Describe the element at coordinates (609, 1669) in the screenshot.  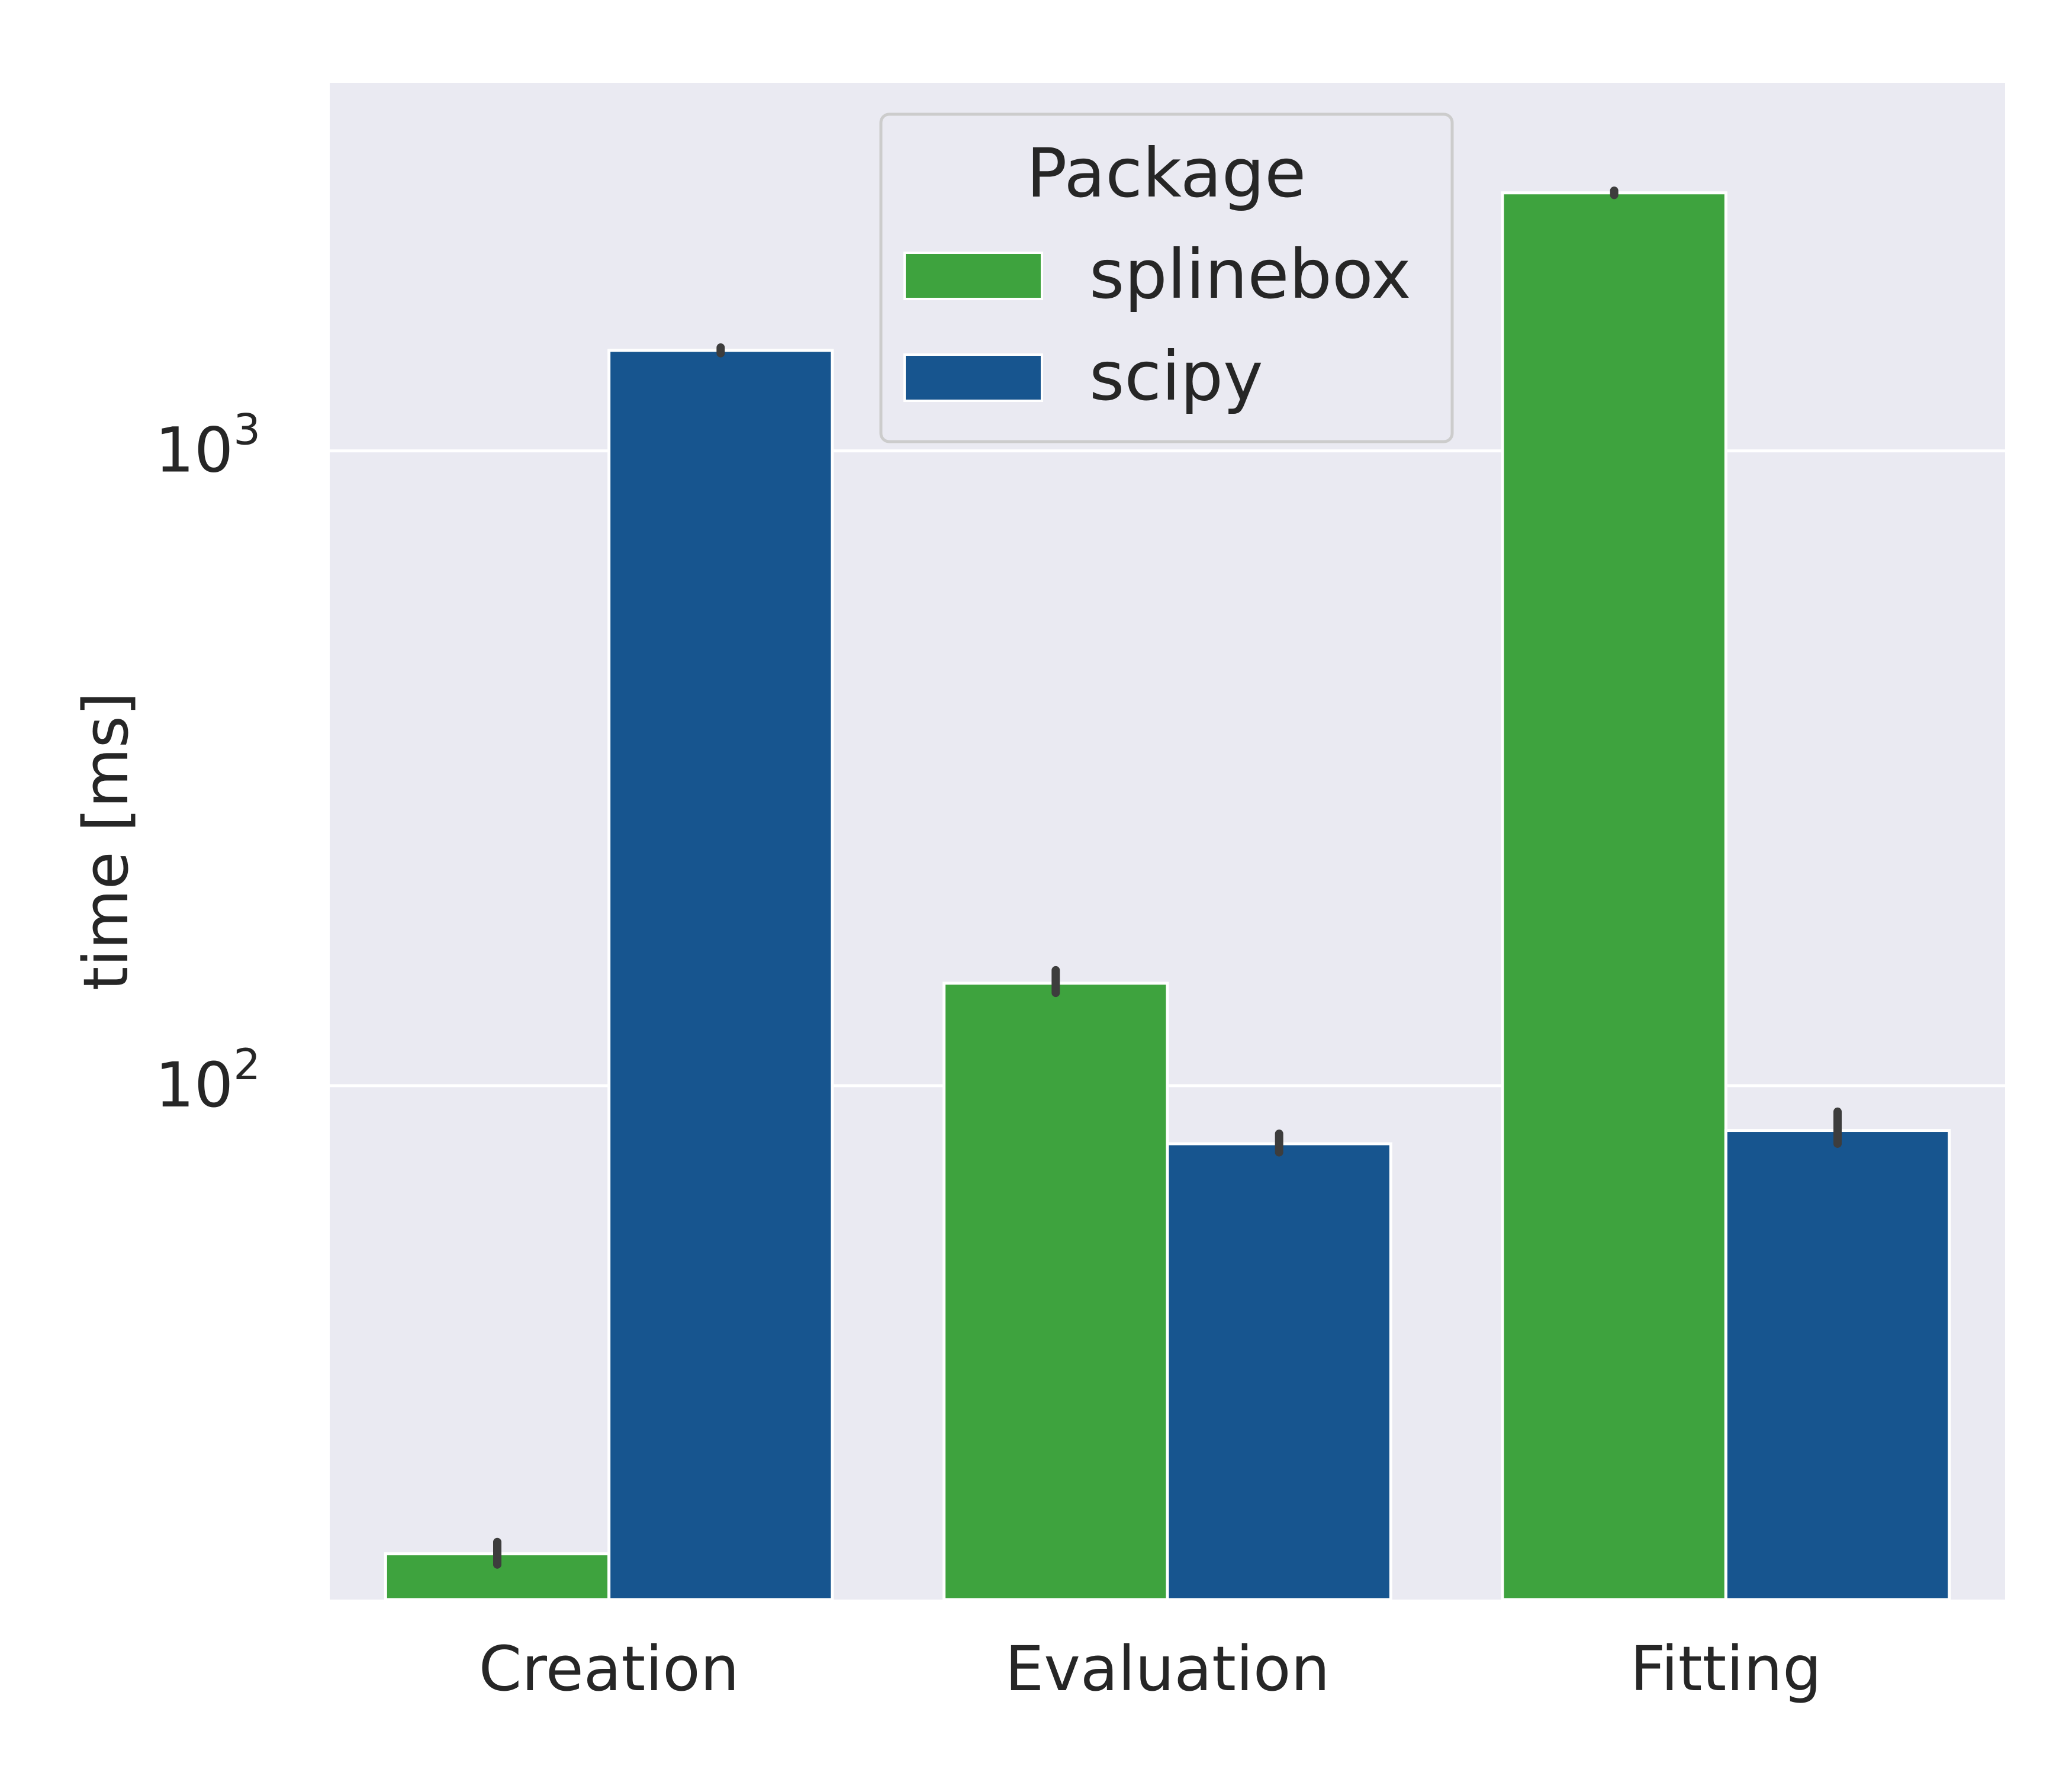
I see `x-tick-label: Creation` at that location.